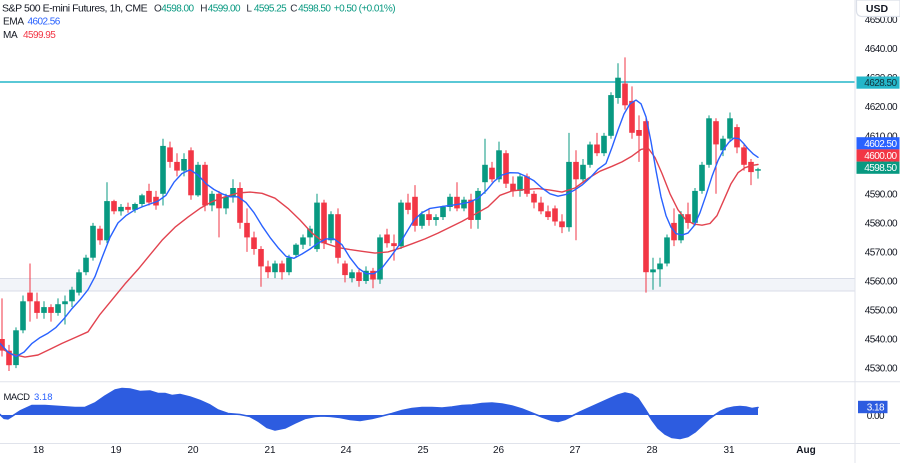 The image size is (900, 468). What do you see at coordinates (17, 397) in the screenshot?
I see `svg-text: MACD` at bounding box center [17, 397].